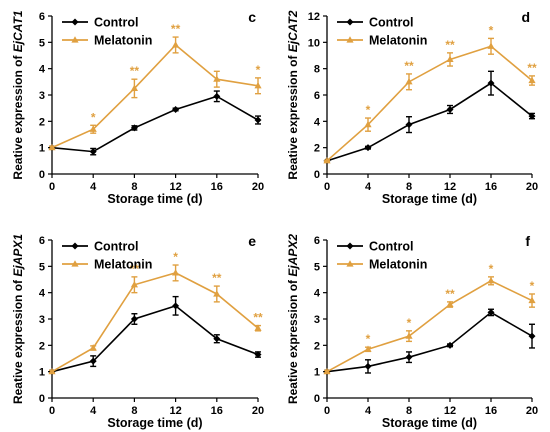 This screenshot has height=432, width=550. What do you see at coordinates (42, 267) in the screenshot?
I see `y-tick-label: 5` at bounding box center [42, 267].